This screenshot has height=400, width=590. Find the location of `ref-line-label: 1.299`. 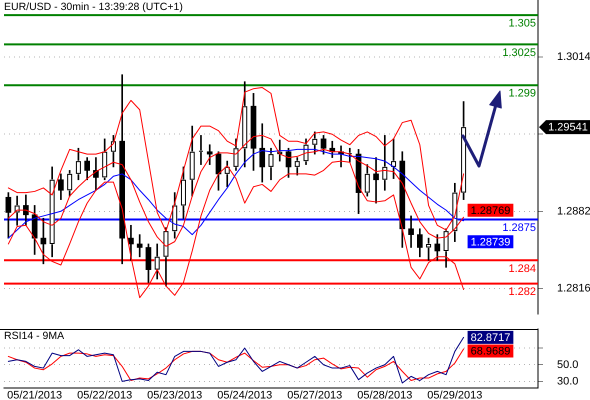

ref-line-label: 1.299 is located at coordinates (522, 94).